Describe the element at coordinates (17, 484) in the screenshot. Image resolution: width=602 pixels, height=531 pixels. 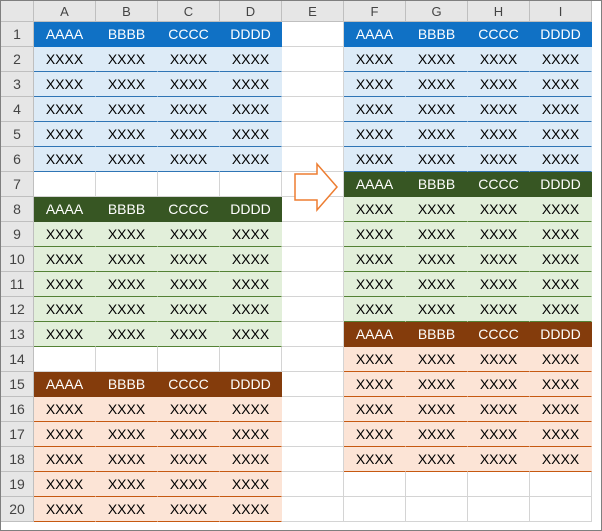
I see `row-header-19: 19` at that location.